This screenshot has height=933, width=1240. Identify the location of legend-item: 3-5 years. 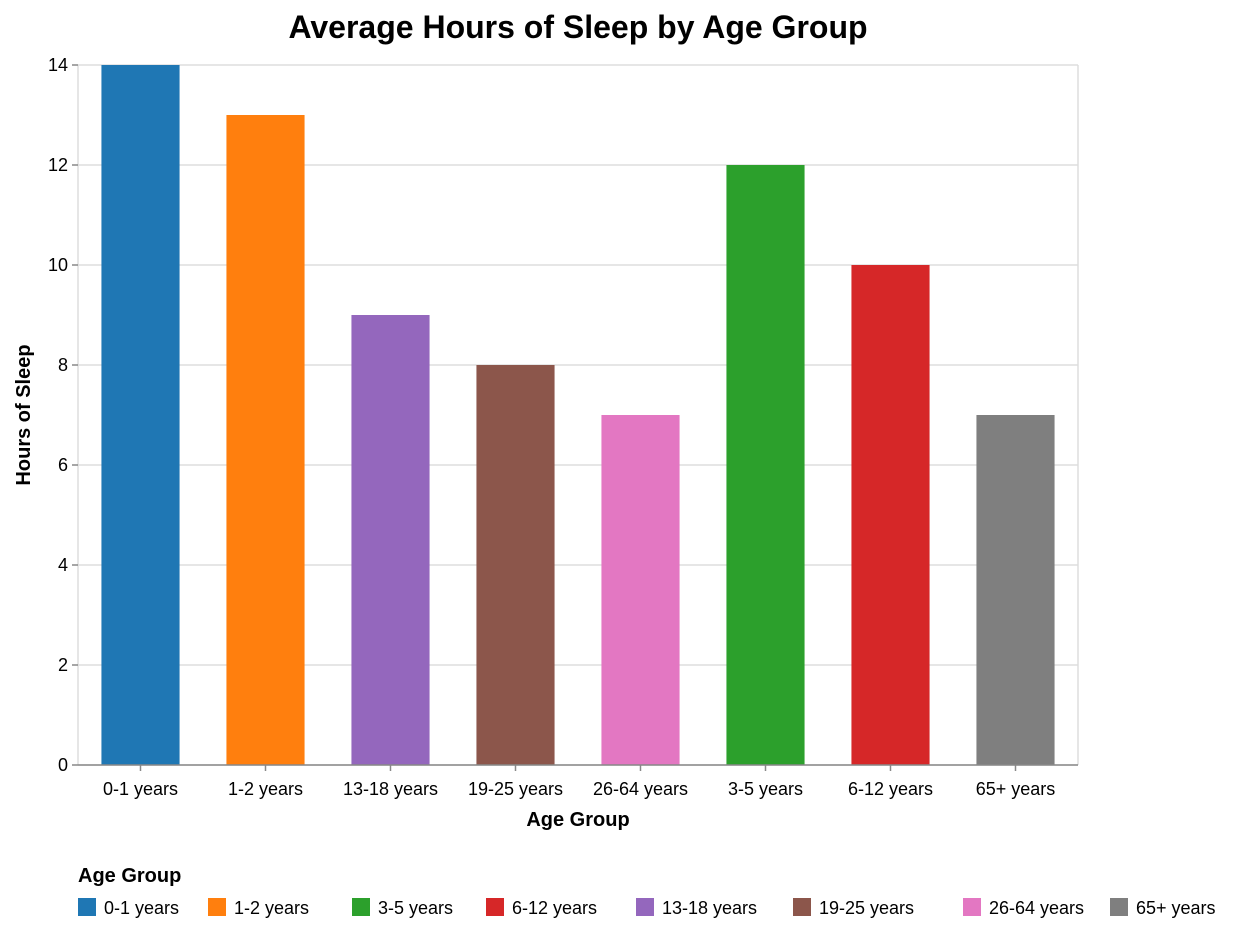
(402, 908).